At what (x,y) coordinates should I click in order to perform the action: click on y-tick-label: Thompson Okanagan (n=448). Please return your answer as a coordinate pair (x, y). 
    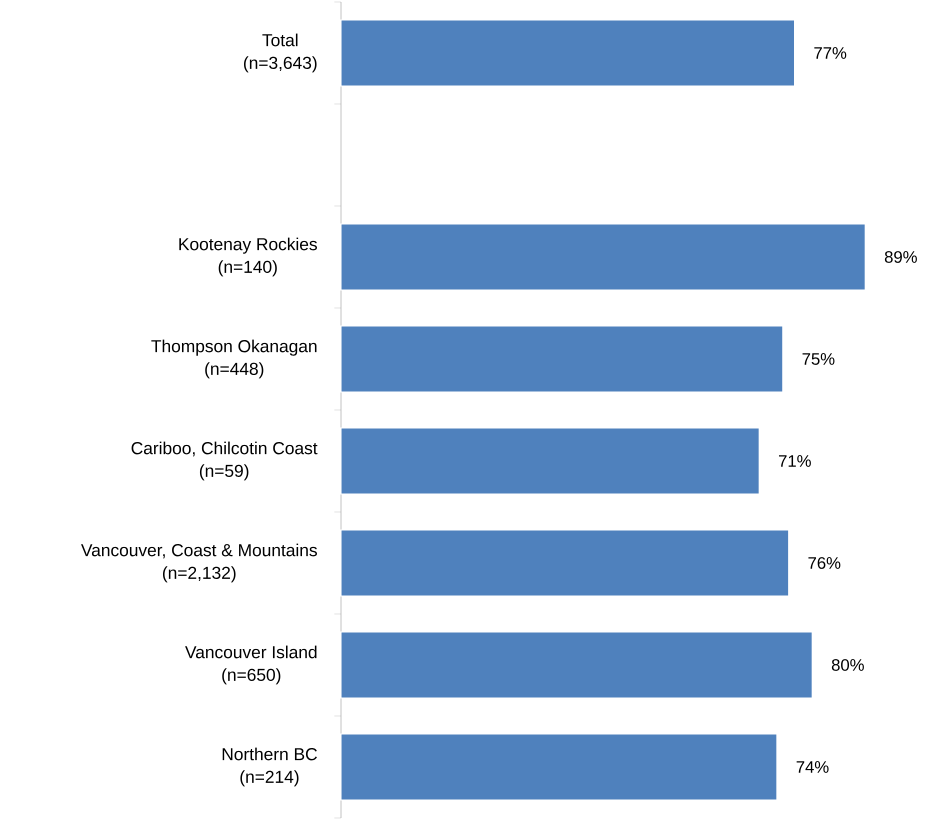
    Looking at the image, I should click on (233, 359).